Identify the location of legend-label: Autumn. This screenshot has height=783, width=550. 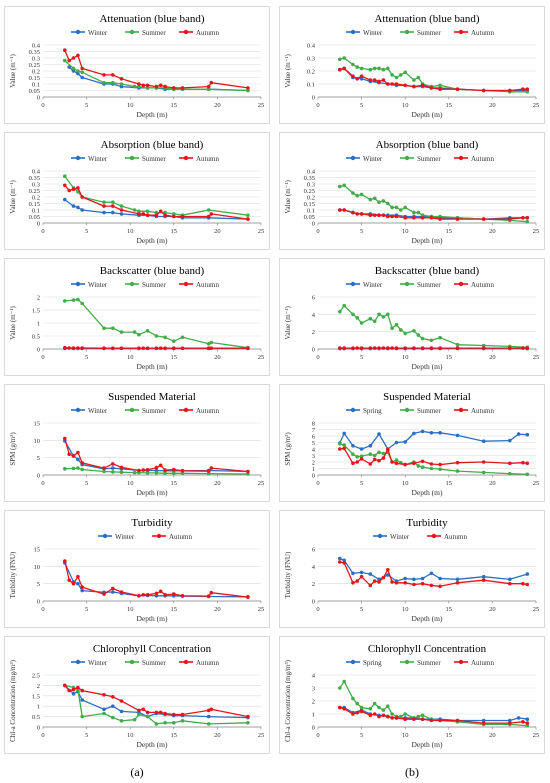
(207, 159).